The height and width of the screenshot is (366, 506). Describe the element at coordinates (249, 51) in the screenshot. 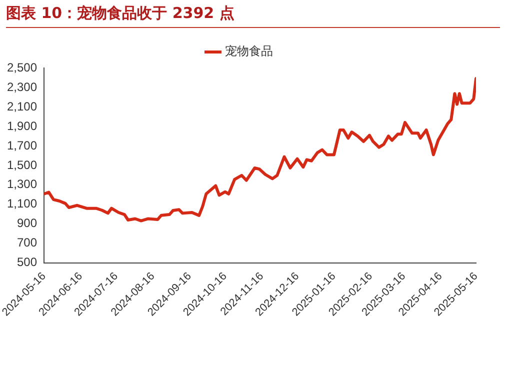

I see `legend-label: 宠物食品` at that location.